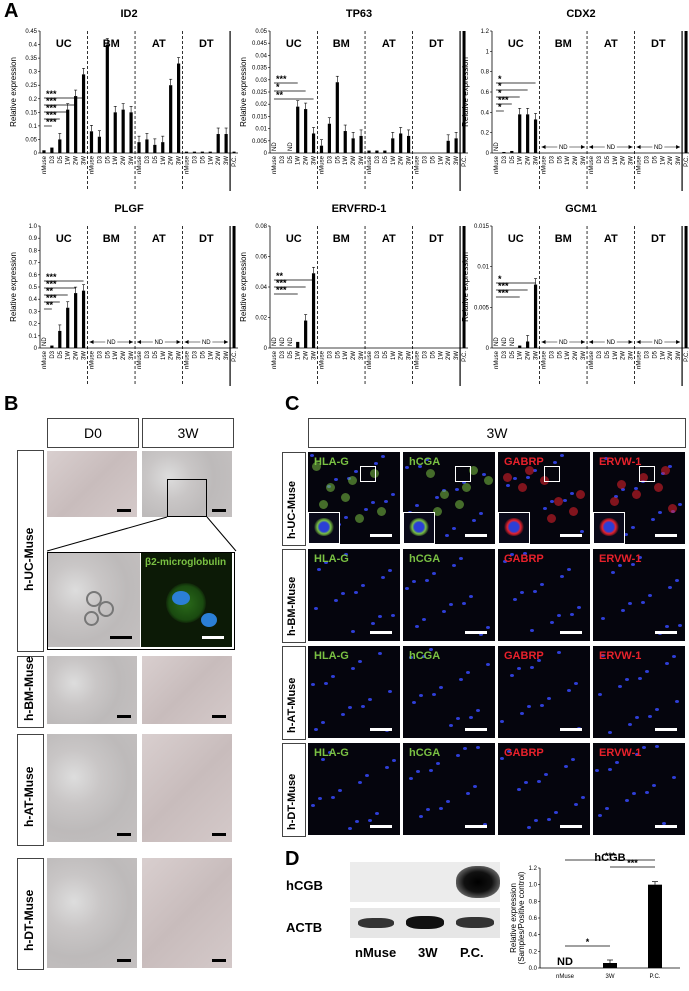  What do you see at coordinates (581, 209) in the screenshot?
I see `chart-title: GCM1` at bounding box center [581, 209].